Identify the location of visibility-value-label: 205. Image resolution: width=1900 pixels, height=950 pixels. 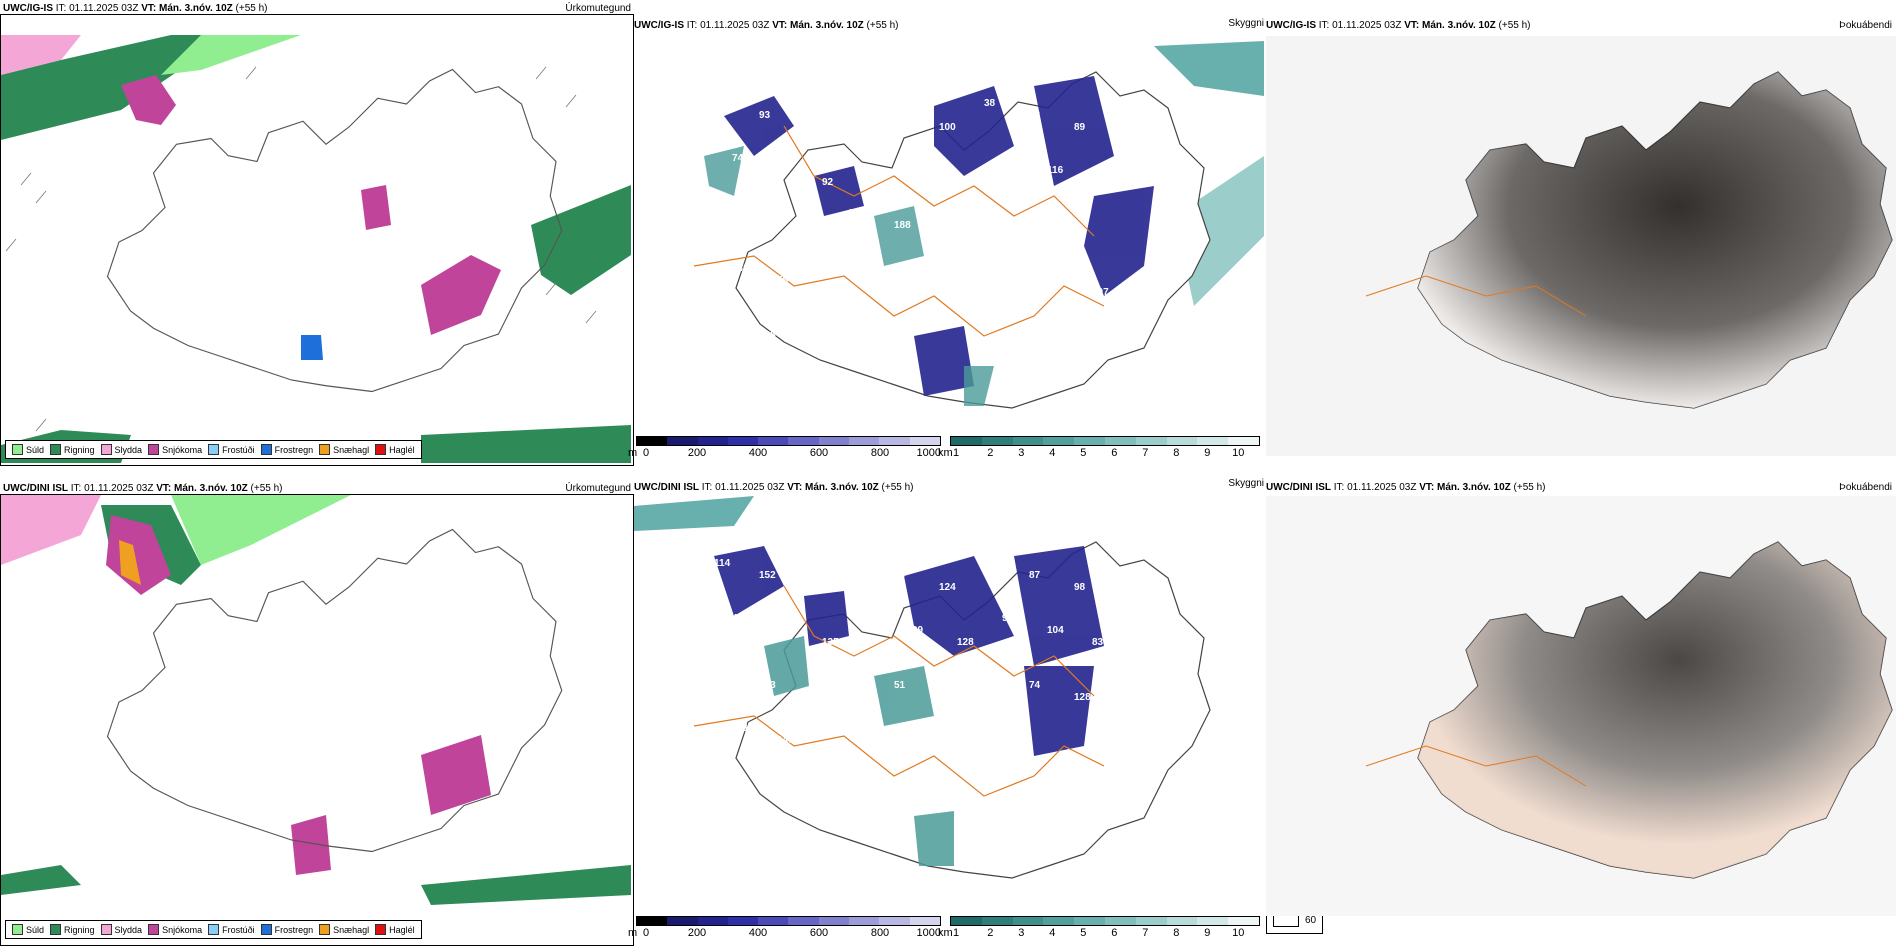
(767, 225).